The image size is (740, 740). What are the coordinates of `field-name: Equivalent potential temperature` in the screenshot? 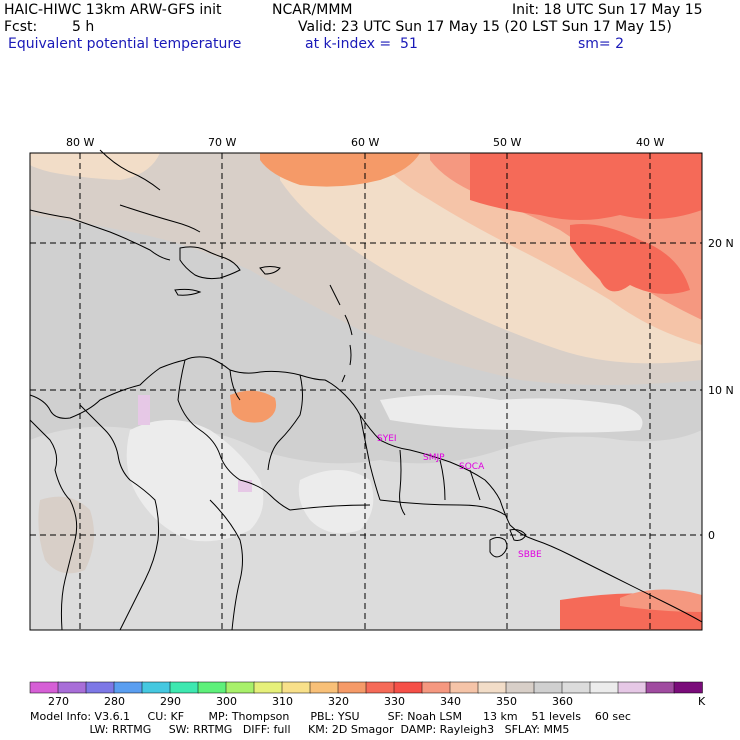 It's located at (125, 44).